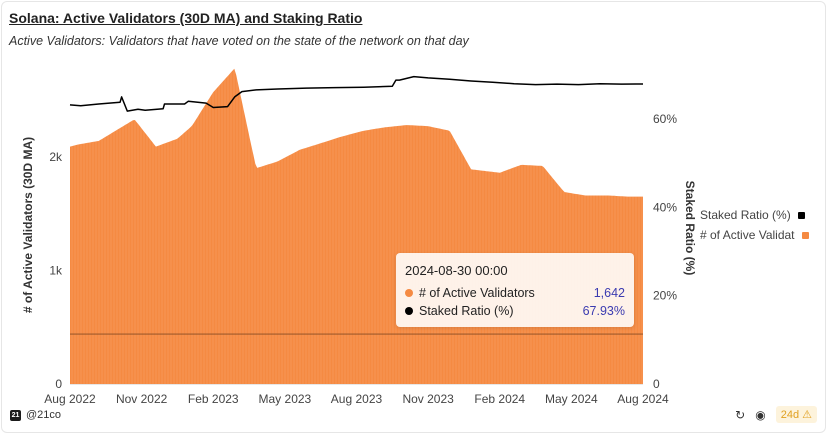 This screenshot has height=436, width=829. What do you see at coordinates (790, 415) in the screenshot?
I see `age-badge-text: 24d` at bounding box center [790, 415].